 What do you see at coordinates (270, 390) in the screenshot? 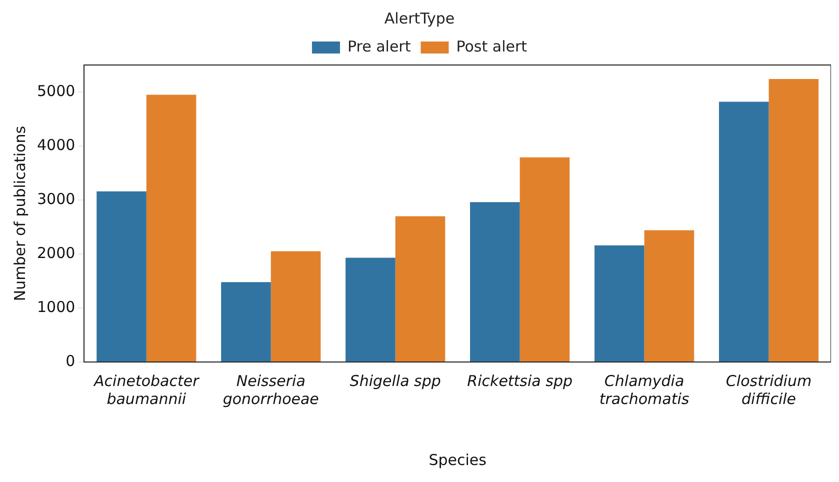
I see `x-tick-label: Neisseria gonorrhoeae` at bounding box center [270, 390].